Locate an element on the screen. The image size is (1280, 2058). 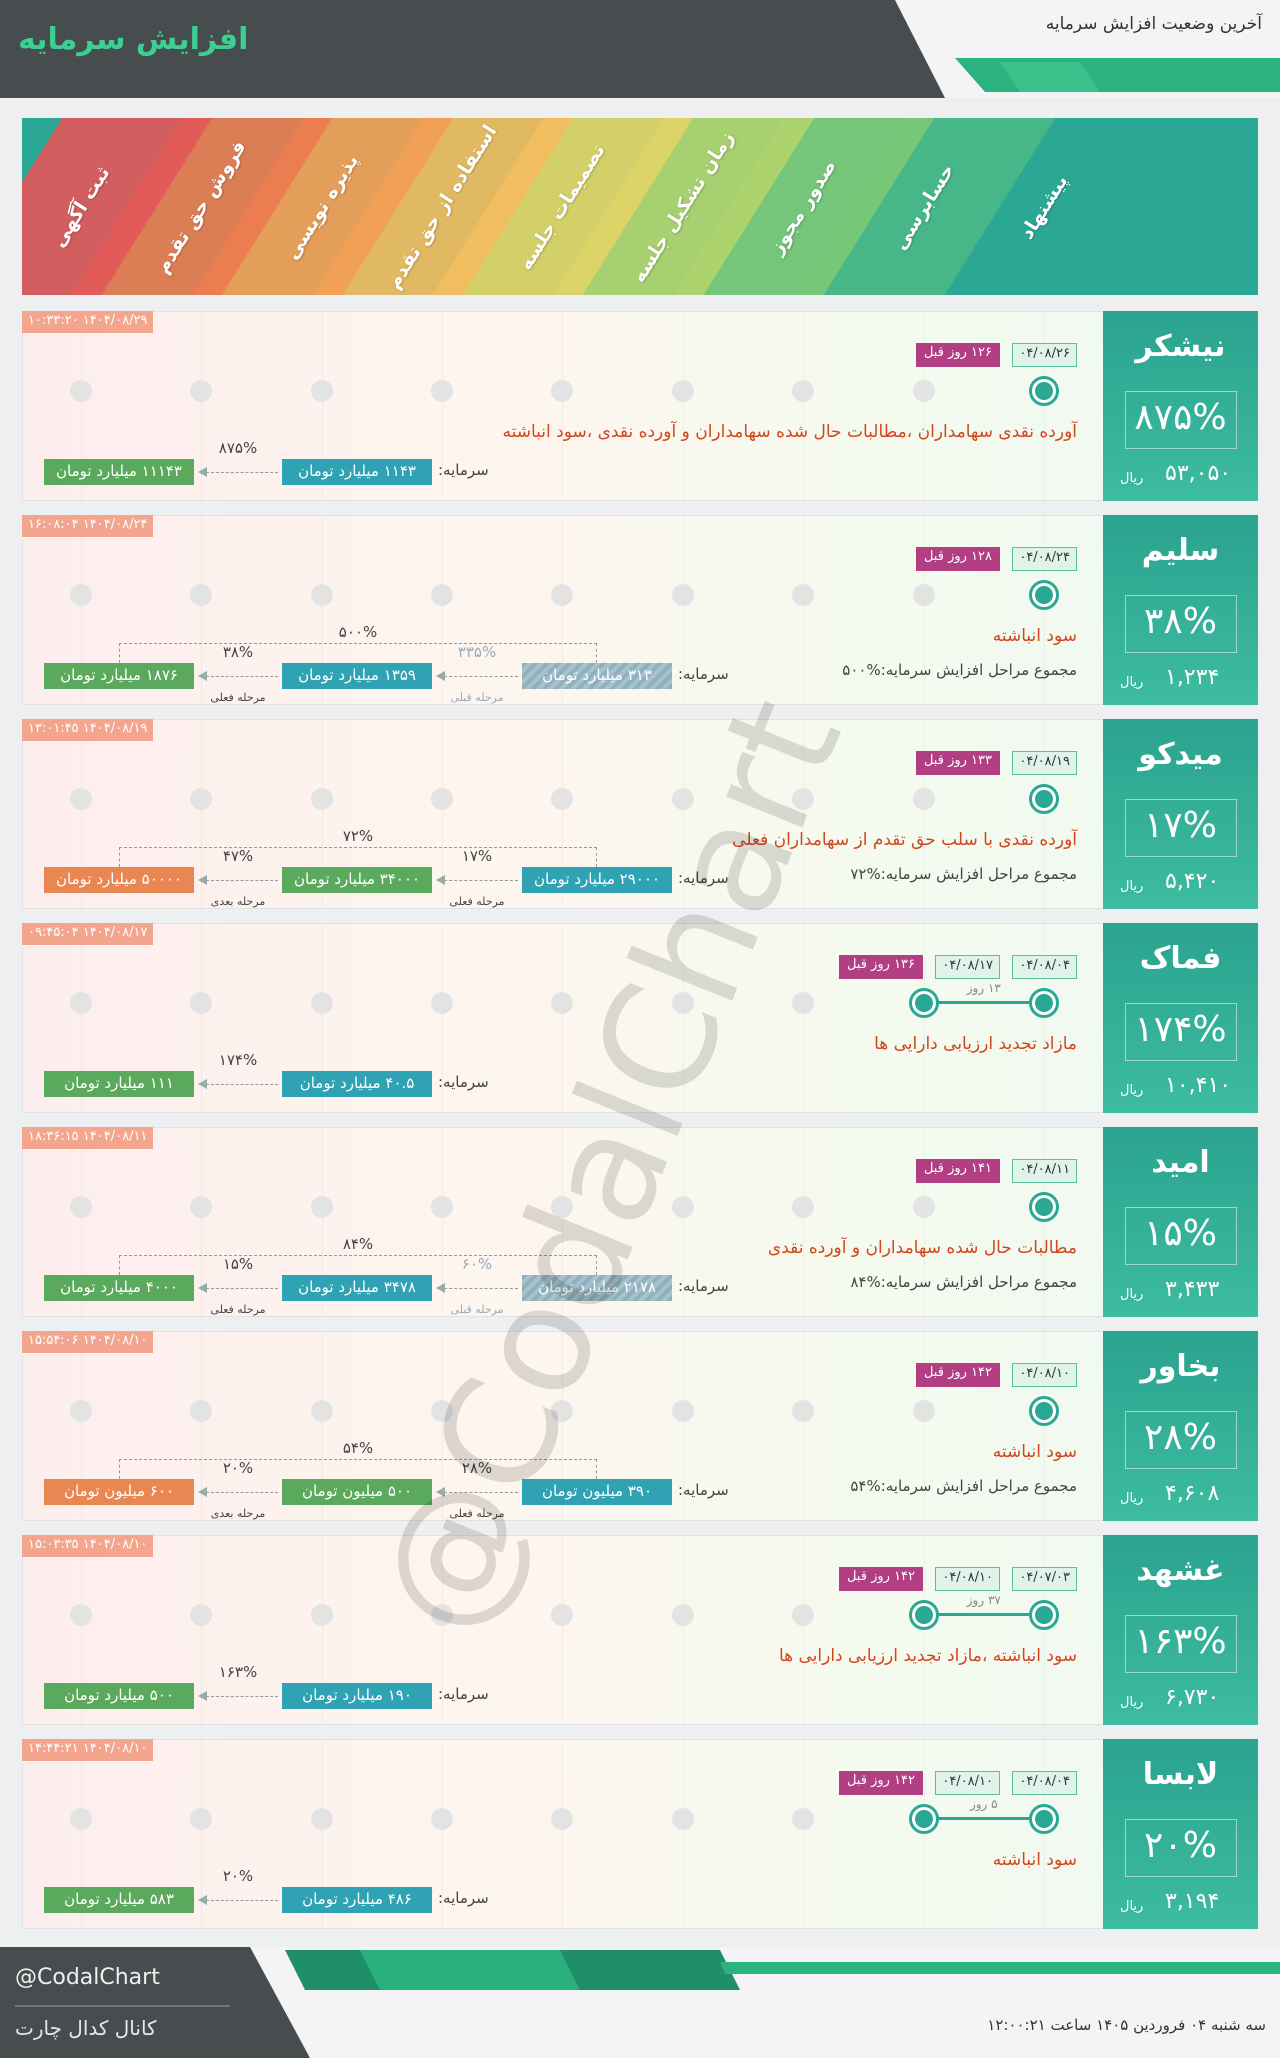
currency: ریال is located at coordinates (1132, 1702).